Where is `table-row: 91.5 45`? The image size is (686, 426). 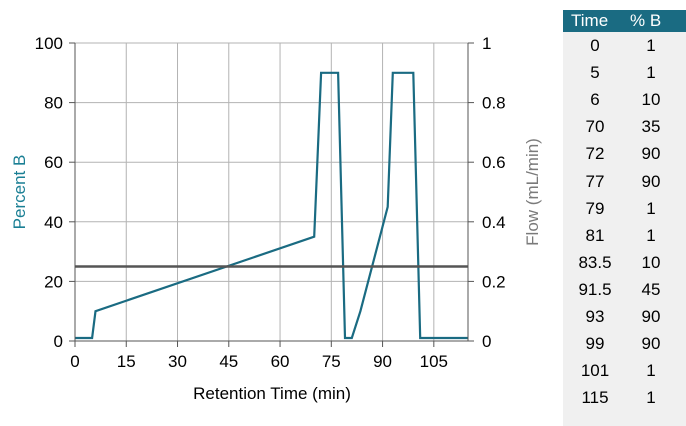 table-row: 91.5 45 is located at coordinates (624, 289).